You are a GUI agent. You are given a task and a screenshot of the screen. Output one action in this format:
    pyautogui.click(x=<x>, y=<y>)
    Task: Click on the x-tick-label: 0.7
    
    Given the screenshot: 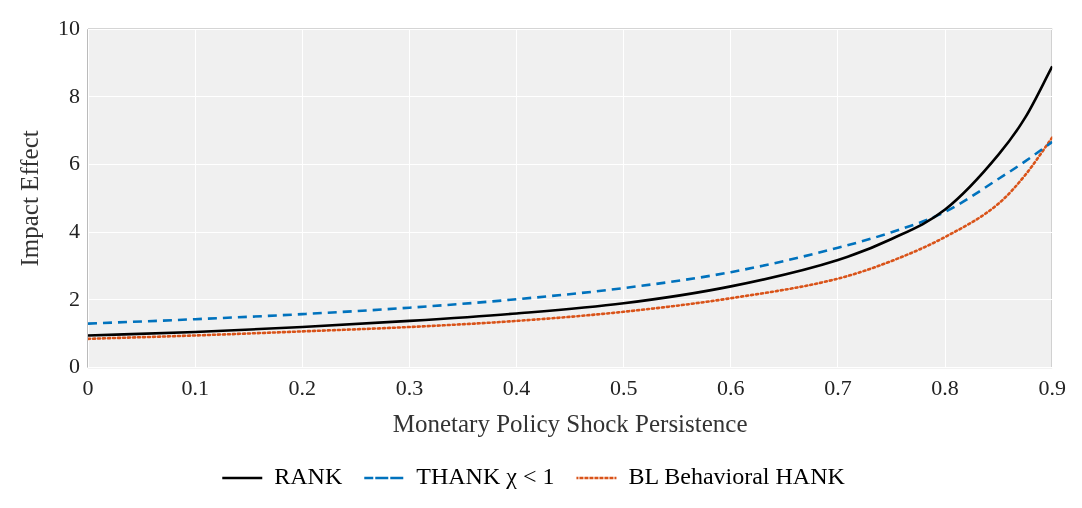 What is the action you would take?
    pyautogui.click(x=838, y=387)
    